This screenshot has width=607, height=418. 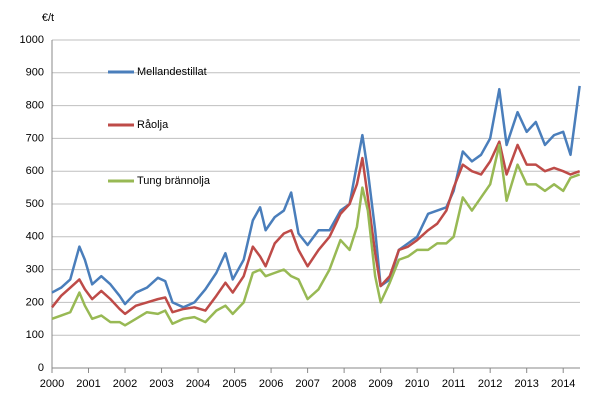 What do you see at coordinates (344, 384) in the screenshot?
I see `x-tick-label: 2008` at bounding box center [344, 384].